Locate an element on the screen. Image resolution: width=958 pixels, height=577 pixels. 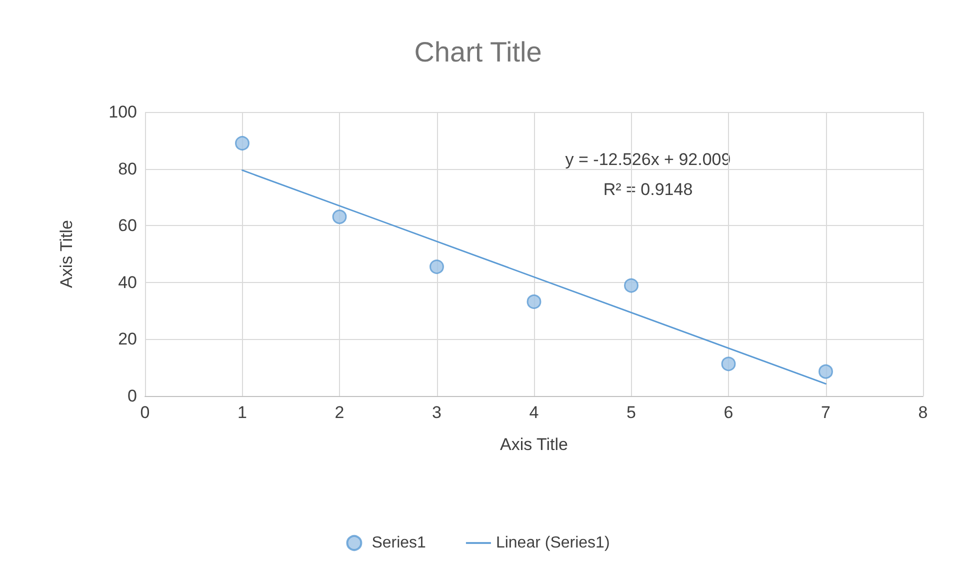
legend-label: Series1 is located at coordinates (399, 543).